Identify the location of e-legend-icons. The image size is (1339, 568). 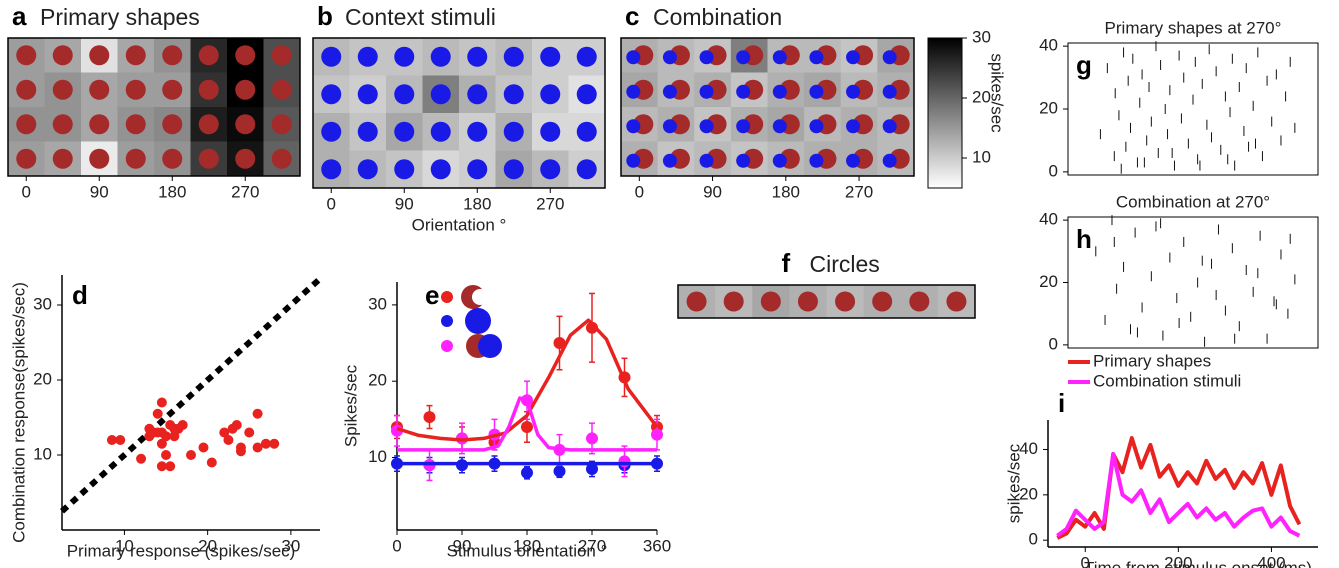
(471, 321).